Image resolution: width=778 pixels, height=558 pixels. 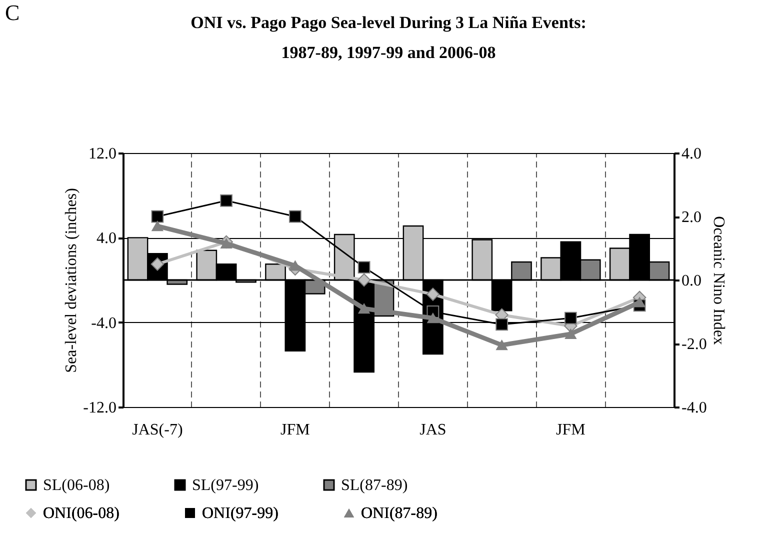 I want to click on legend-label: SL(06-08), so click(x=76, y=485).